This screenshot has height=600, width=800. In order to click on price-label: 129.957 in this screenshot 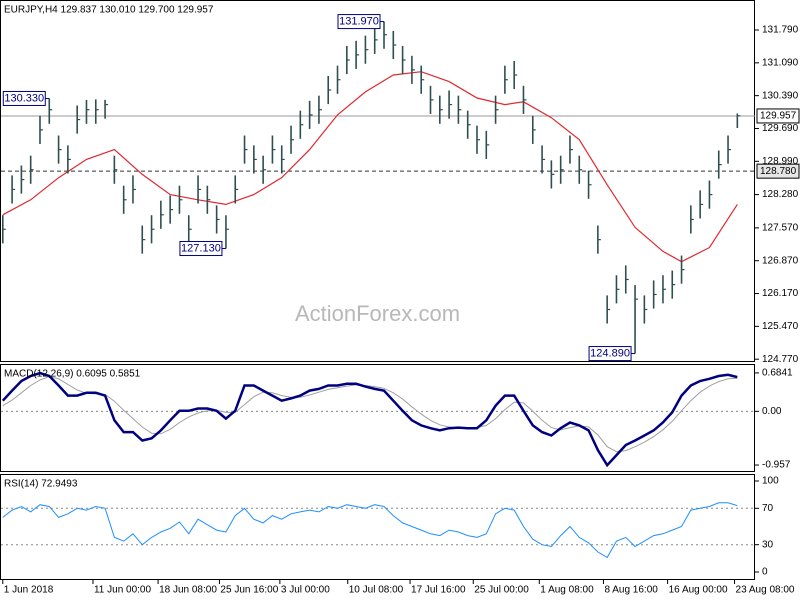, I will do `click(778, 116)`.